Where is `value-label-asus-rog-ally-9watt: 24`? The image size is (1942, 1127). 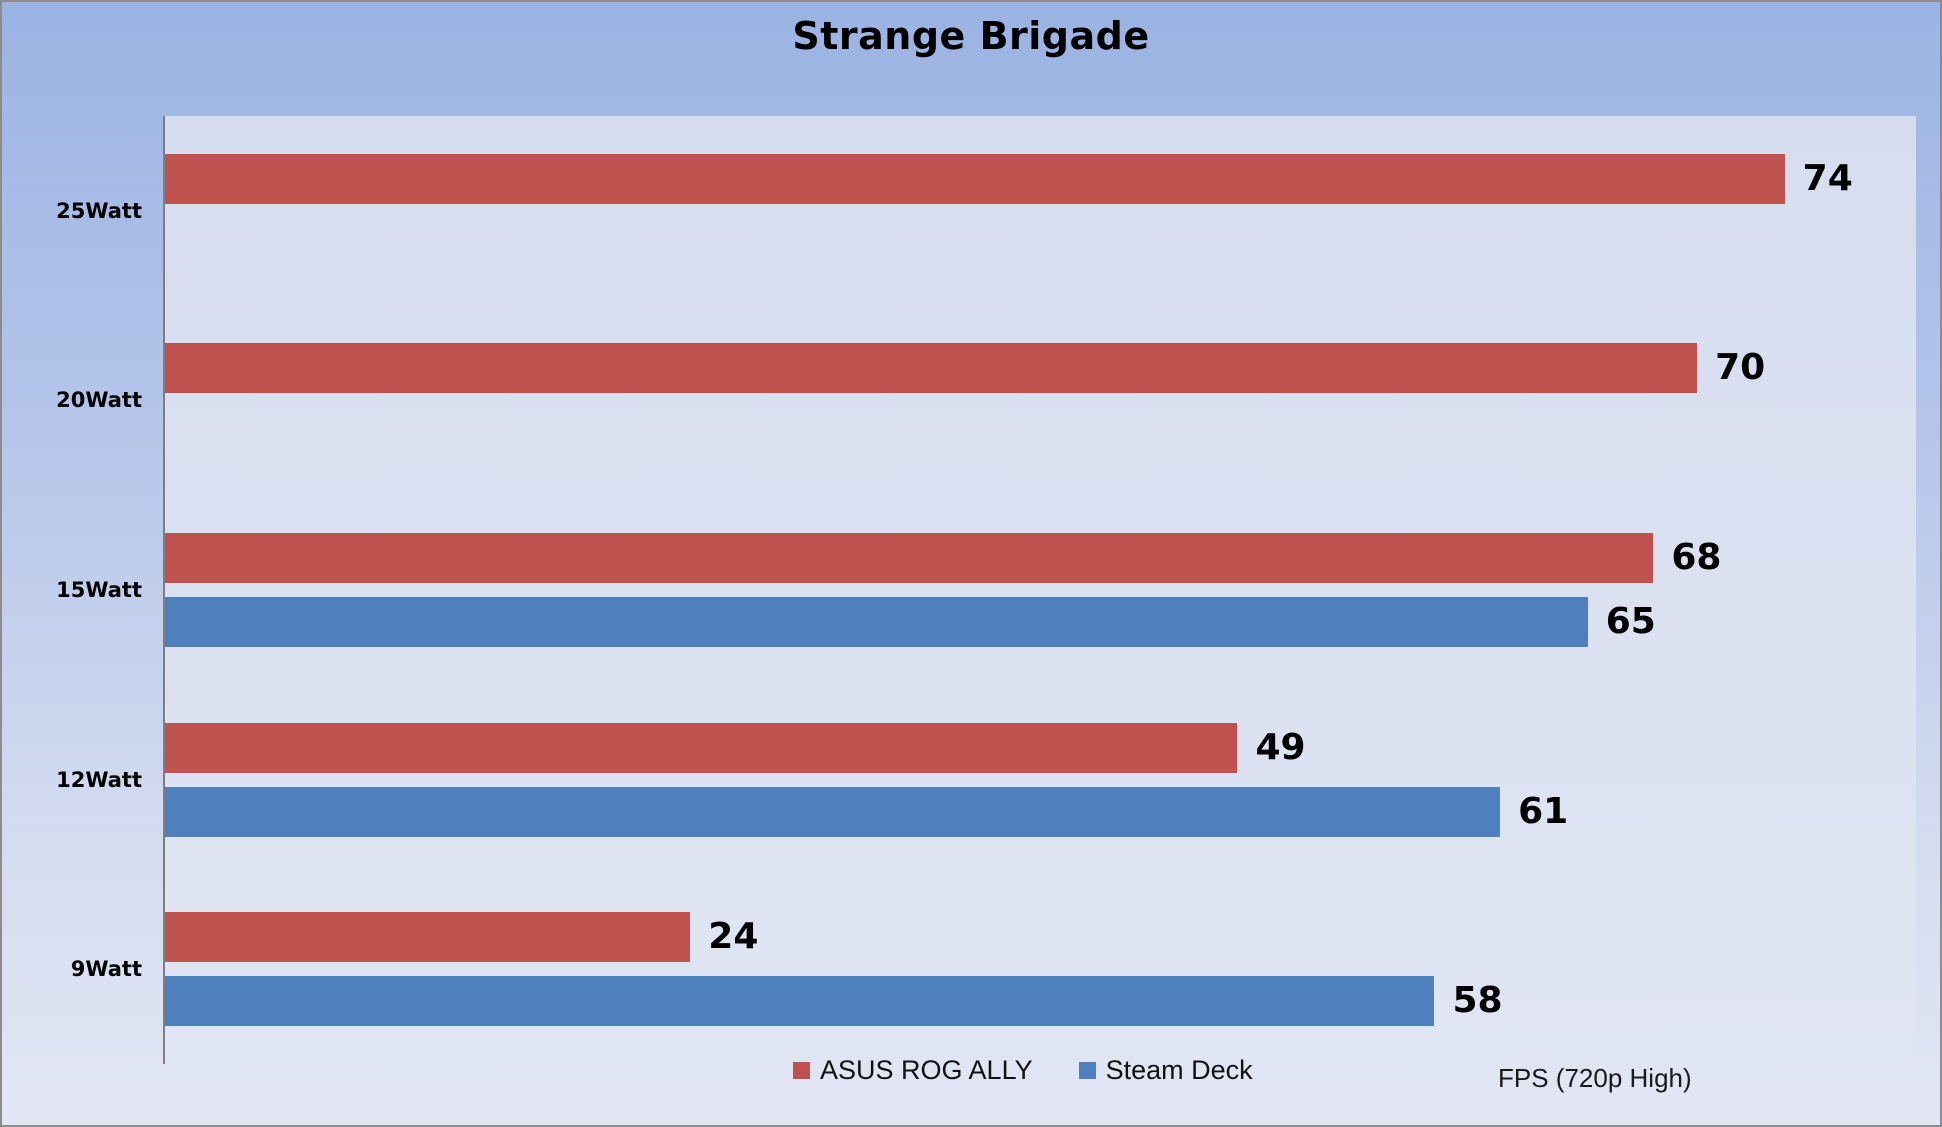
value-label-asus-rog-ally-9watt: 24 is located at coordinates (733, 937).